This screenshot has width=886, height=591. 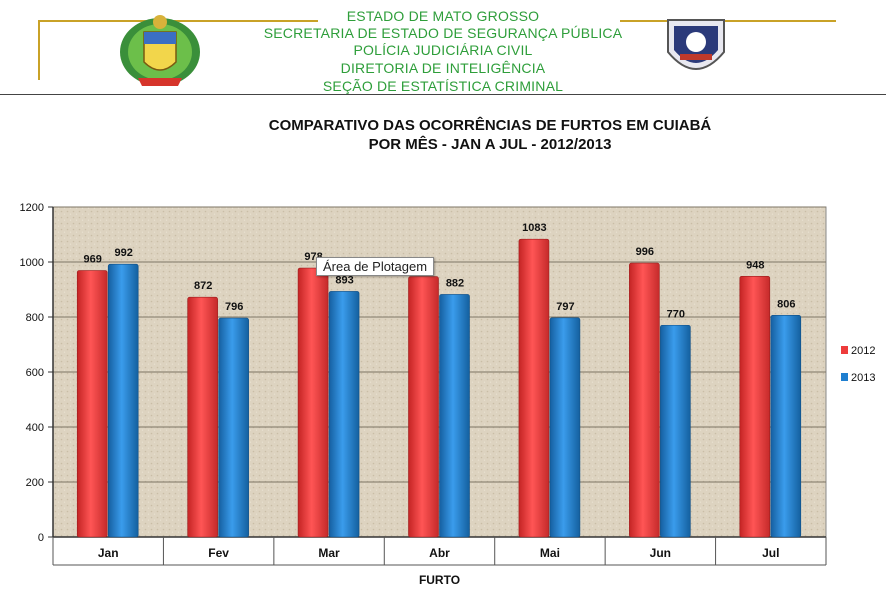 I want to click on header-line-directorate: DIRETORIA DE INTELIGÊNCIA, so click(x=443, y=68).